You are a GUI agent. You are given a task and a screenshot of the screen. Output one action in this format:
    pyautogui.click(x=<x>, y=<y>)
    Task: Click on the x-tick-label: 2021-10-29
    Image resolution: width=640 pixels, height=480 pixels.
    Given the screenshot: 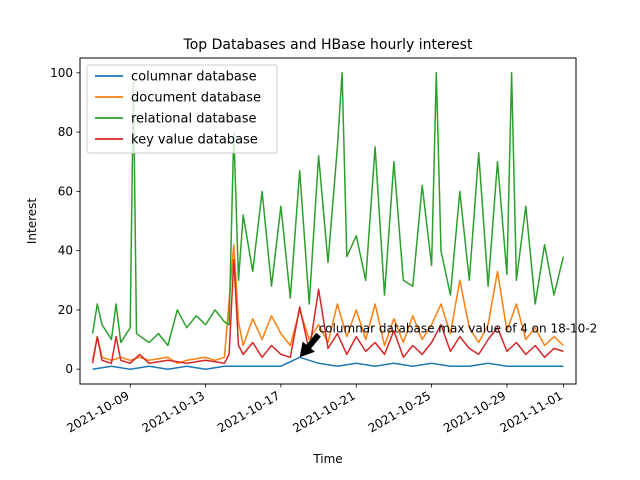 What is the action you would take?
    pyautogui.click(x=474, y=411)
    